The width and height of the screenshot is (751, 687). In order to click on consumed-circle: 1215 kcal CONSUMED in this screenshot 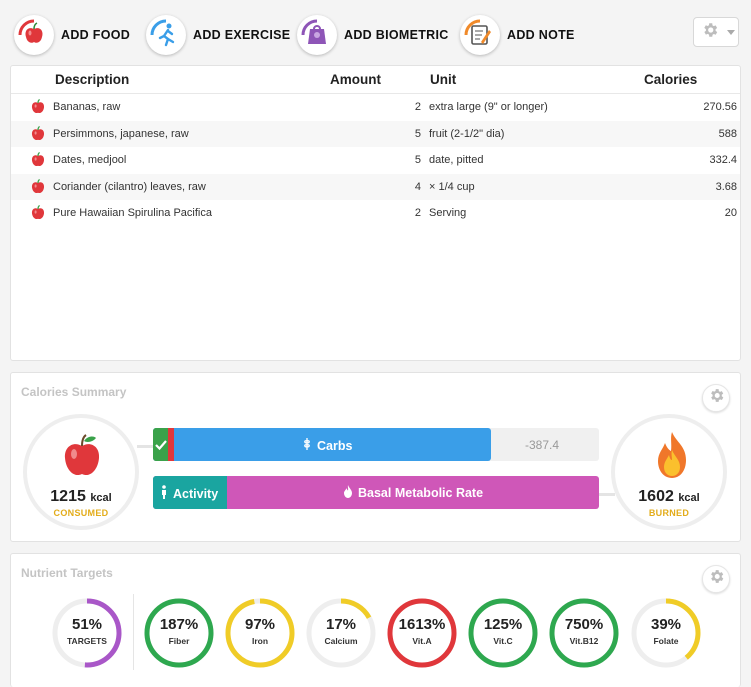, I will do `click(81, 472)`.